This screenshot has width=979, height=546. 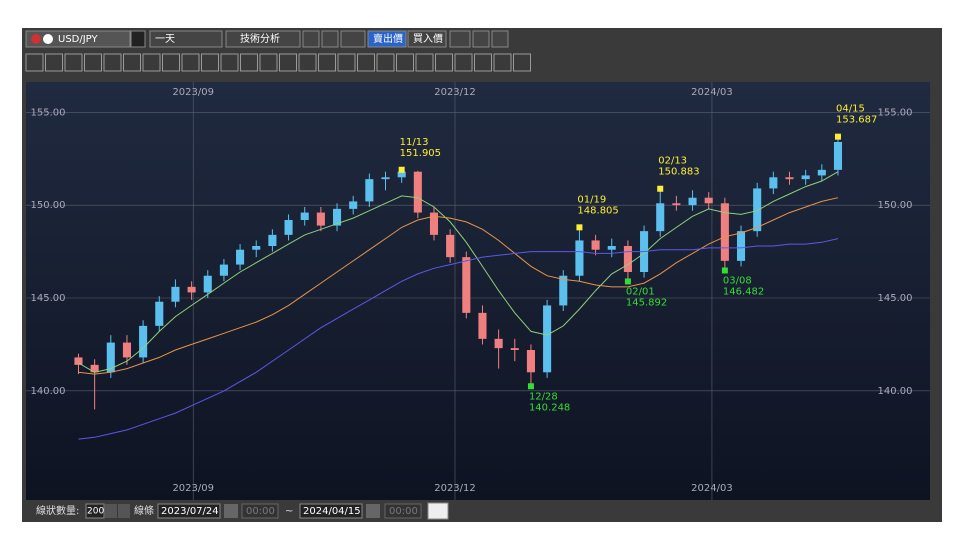 I want to click on from-date: 2023/07/24, so click(x=190, y=511).